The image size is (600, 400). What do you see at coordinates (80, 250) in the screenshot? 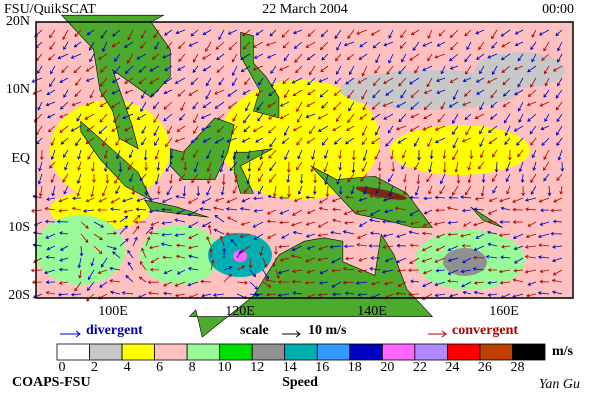
I see `speed-zone` at bounding box center [80, 250].